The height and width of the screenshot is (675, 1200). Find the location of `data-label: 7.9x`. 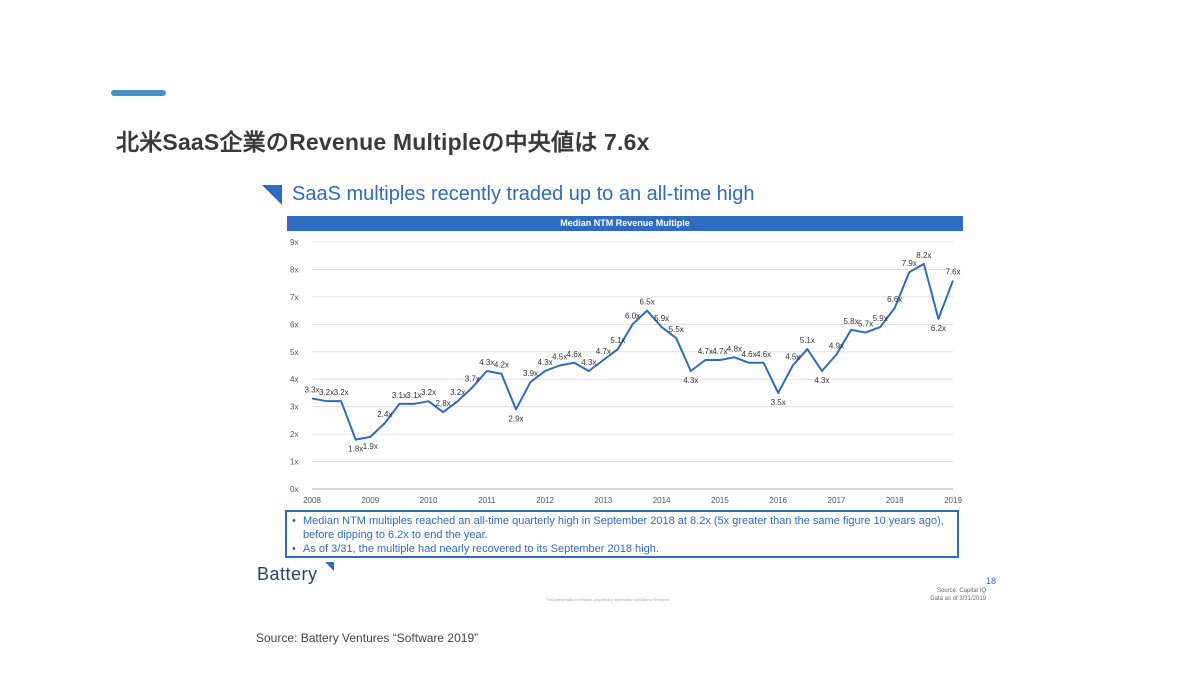

data-label: 7.9x is located at coordinates (909, 263).